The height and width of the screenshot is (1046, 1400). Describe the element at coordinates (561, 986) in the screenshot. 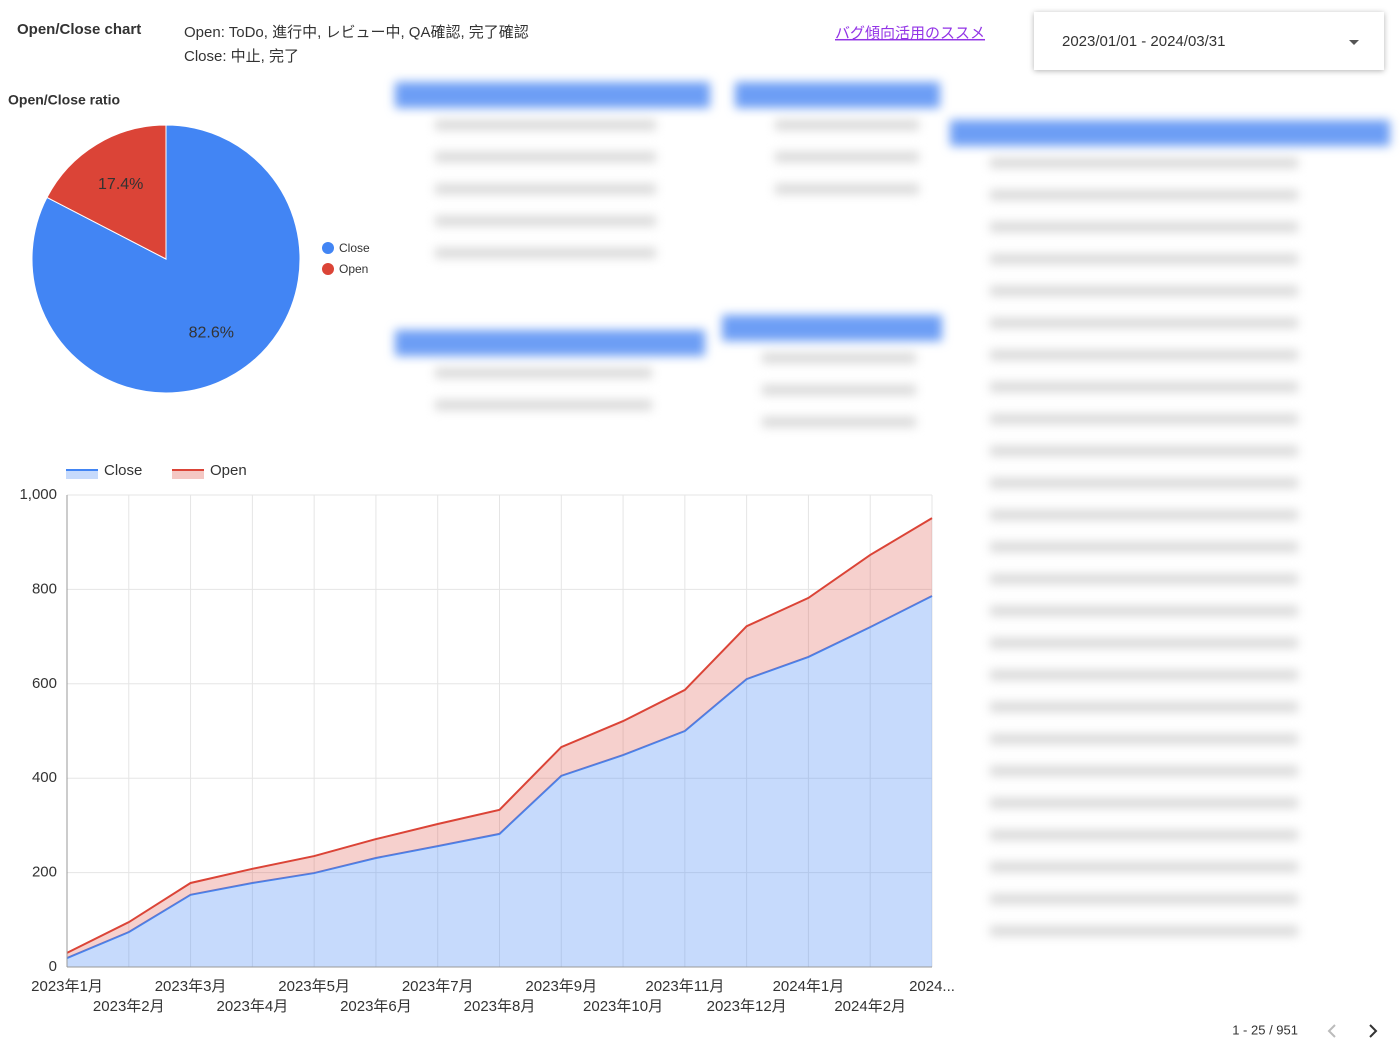

I see `x-tick-label: 2023年9月` at that location.